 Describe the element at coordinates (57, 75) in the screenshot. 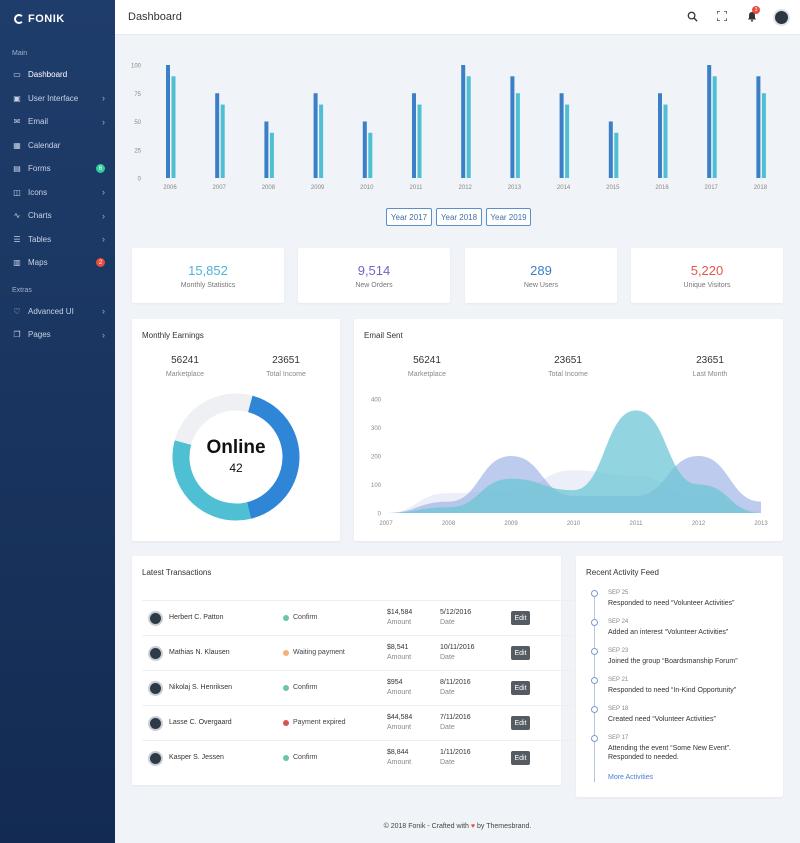

I see `sidebar-item-dashboard: ▭ Dashboard` at that location.